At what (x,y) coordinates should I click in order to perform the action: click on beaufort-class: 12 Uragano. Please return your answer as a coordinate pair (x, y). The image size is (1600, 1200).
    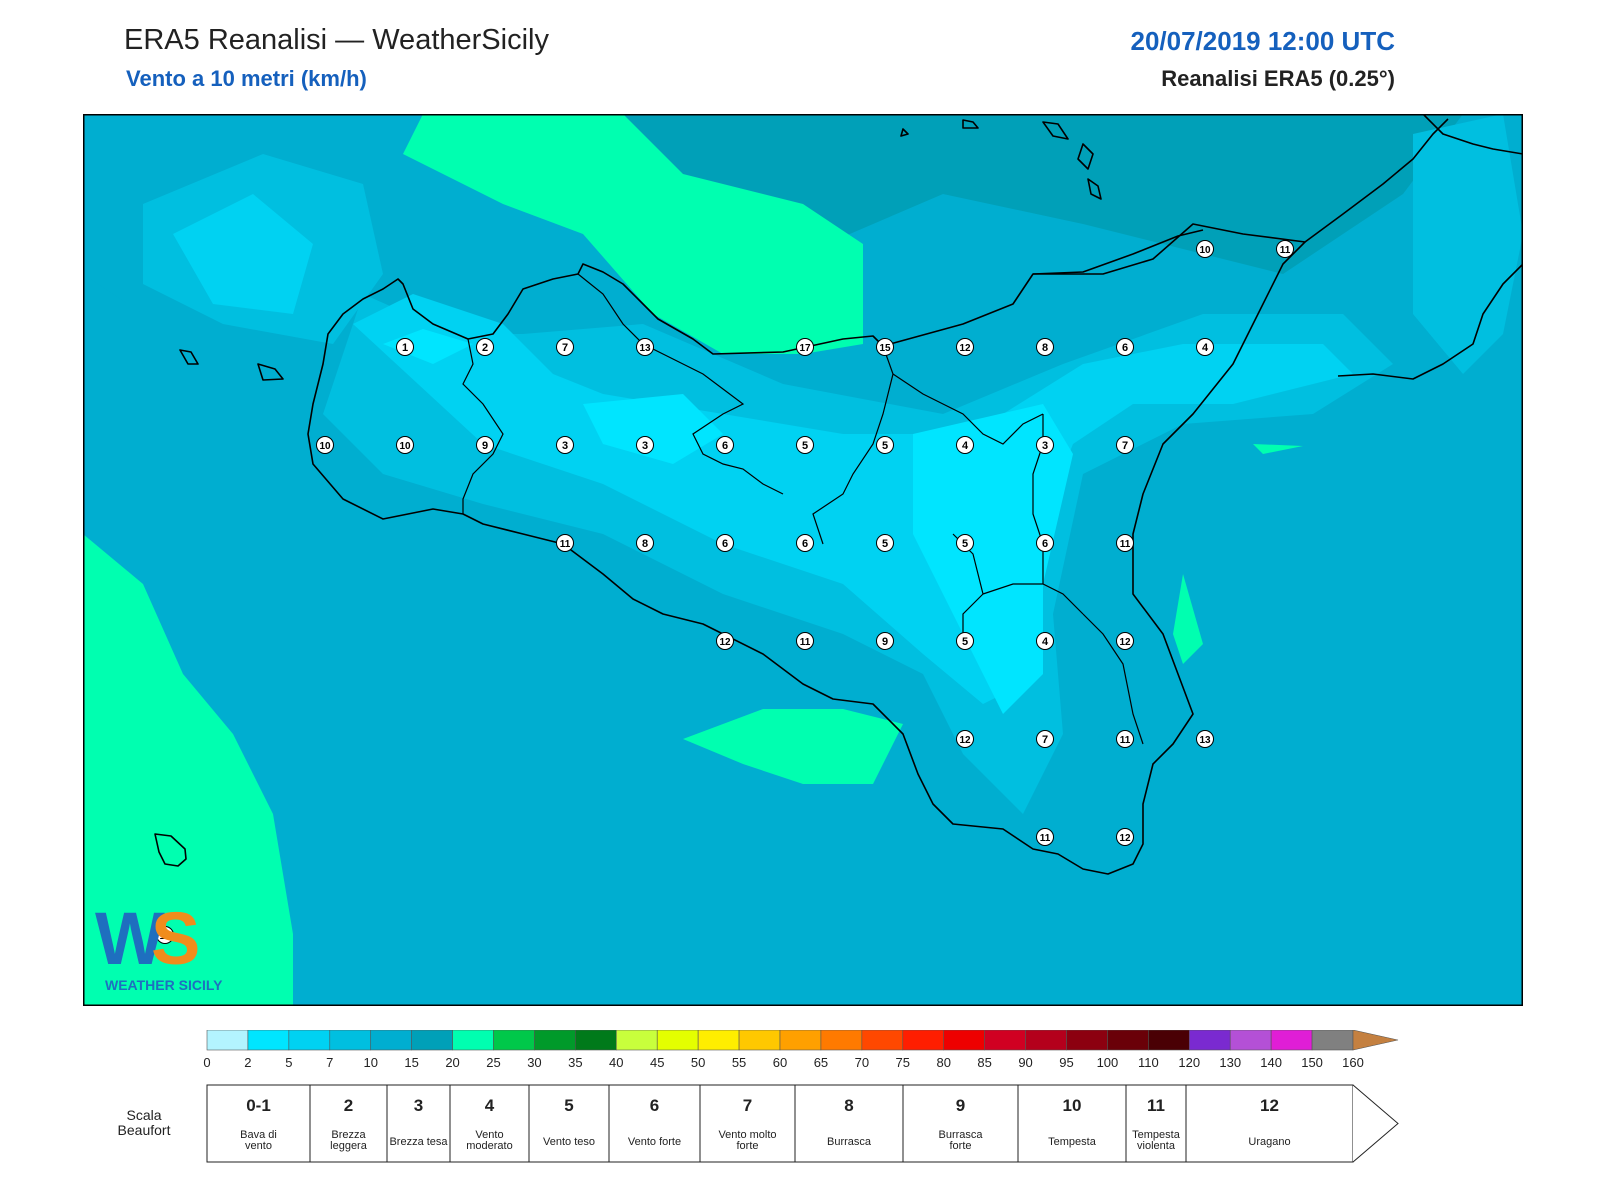
    Looking at the image, I should click on (1269, 1123).